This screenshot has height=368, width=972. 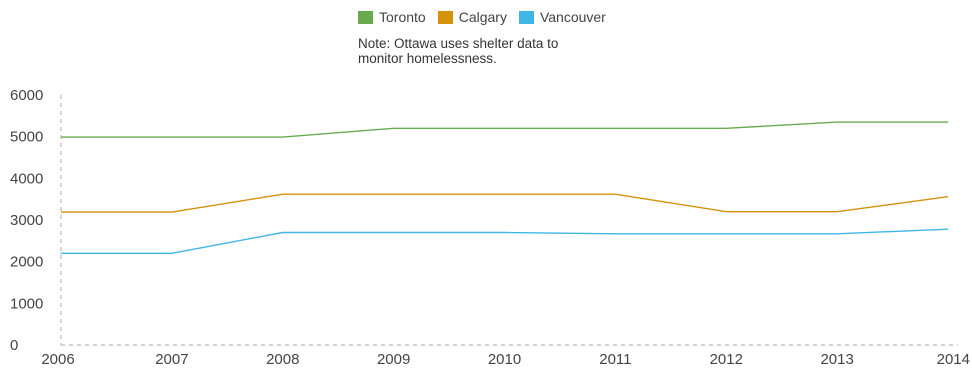 I want to click on legend-item-toronto: Toronto, so click(x=392, y=17).